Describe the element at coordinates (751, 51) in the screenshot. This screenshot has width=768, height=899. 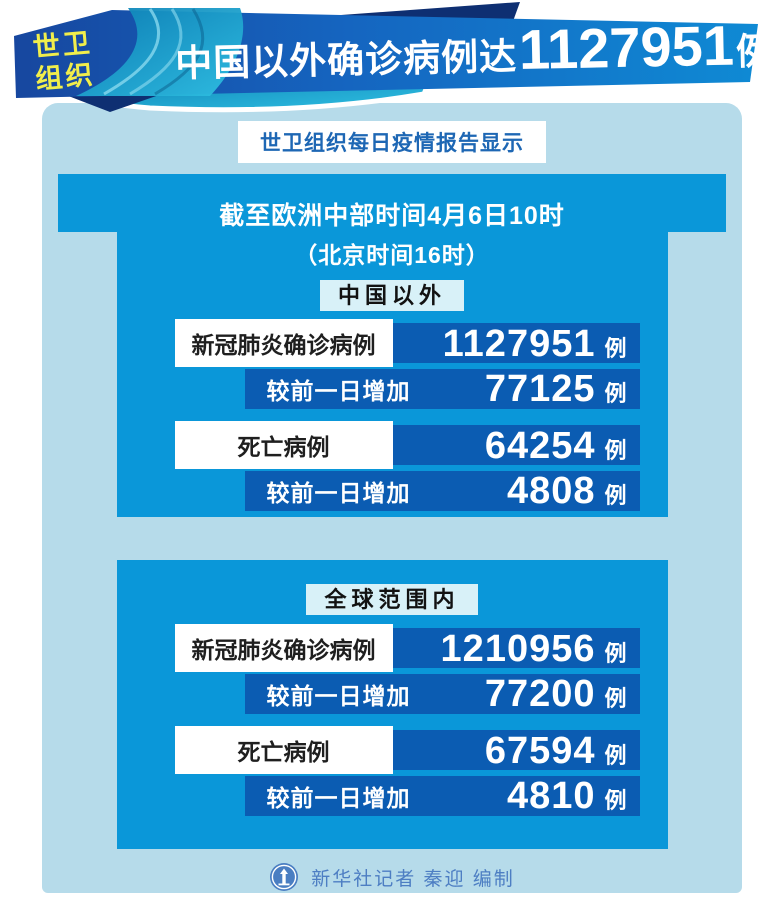
I see `title-unit: 例` at that location.